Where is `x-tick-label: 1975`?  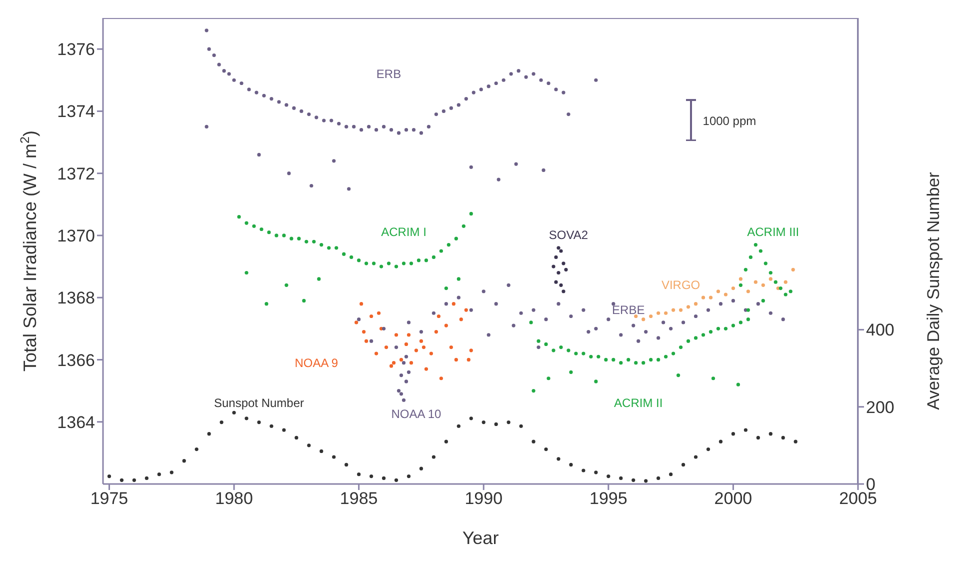 x-tick-label: 1975 is located at coordinates (109, 498).